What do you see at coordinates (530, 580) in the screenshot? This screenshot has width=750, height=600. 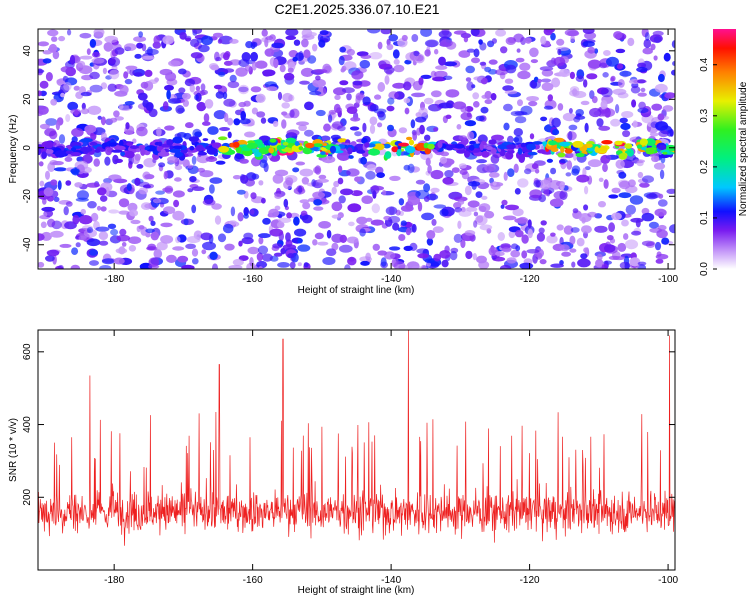 I see `snr-x-tick-label: -120` at bounding box center [530, 580].